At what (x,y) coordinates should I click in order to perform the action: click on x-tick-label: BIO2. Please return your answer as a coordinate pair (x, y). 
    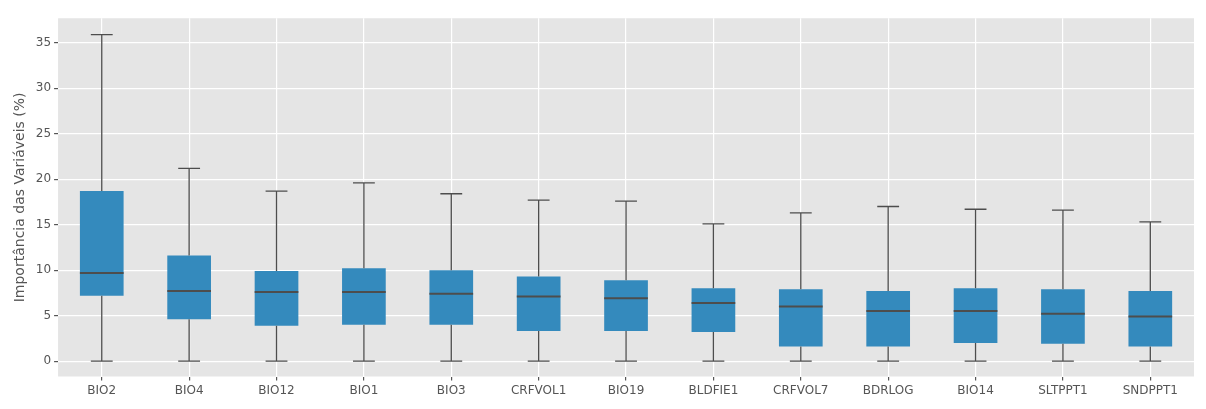
    Looking at the image, I should click on (102, 389).